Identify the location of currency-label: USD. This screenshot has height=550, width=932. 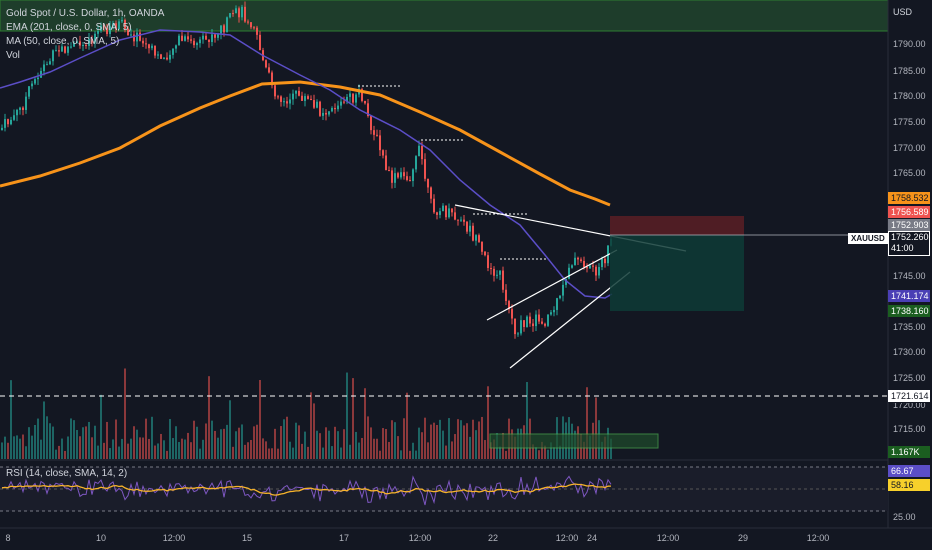
(903, 12).